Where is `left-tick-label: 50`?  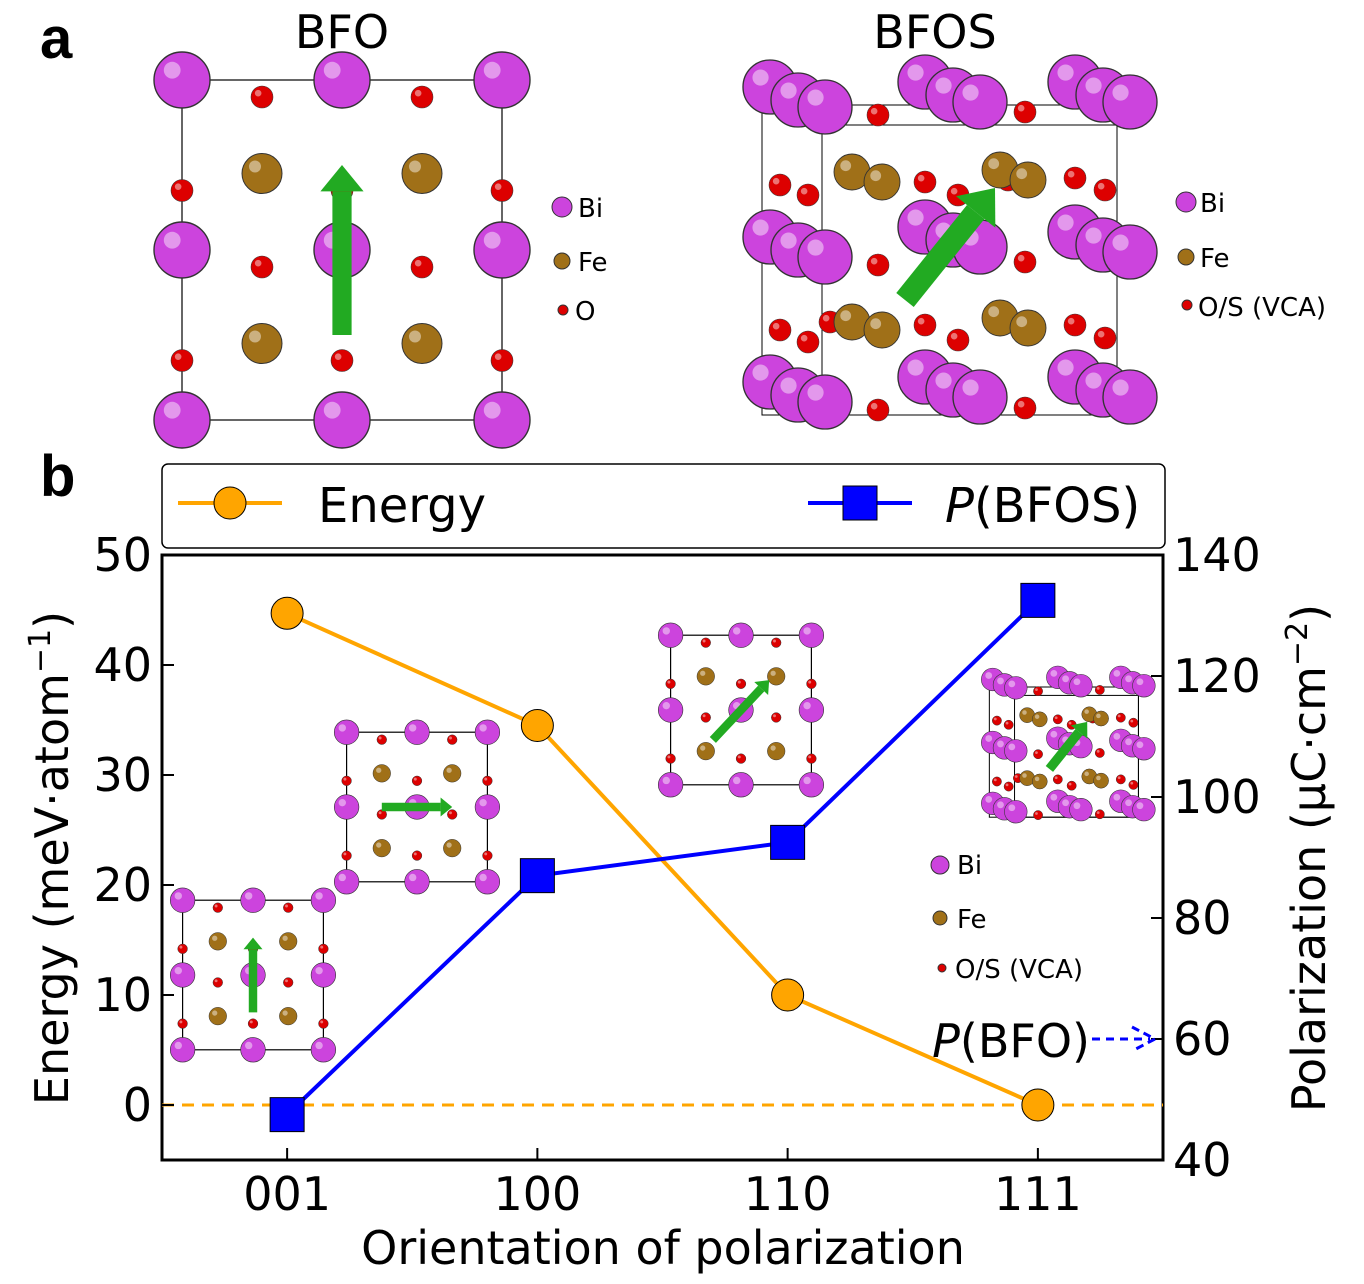 left-tick-label: 50 is located at coordinates (122, 555).